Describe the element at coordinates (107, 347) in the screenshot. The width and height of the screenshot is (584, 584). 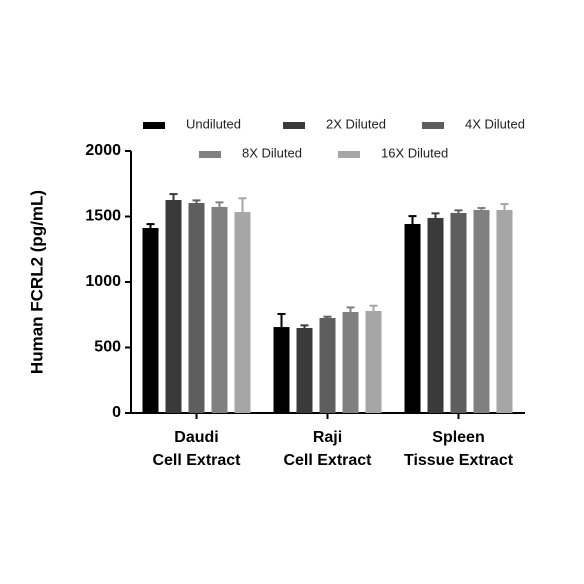
I see `y-tick-label: 500` at that location.